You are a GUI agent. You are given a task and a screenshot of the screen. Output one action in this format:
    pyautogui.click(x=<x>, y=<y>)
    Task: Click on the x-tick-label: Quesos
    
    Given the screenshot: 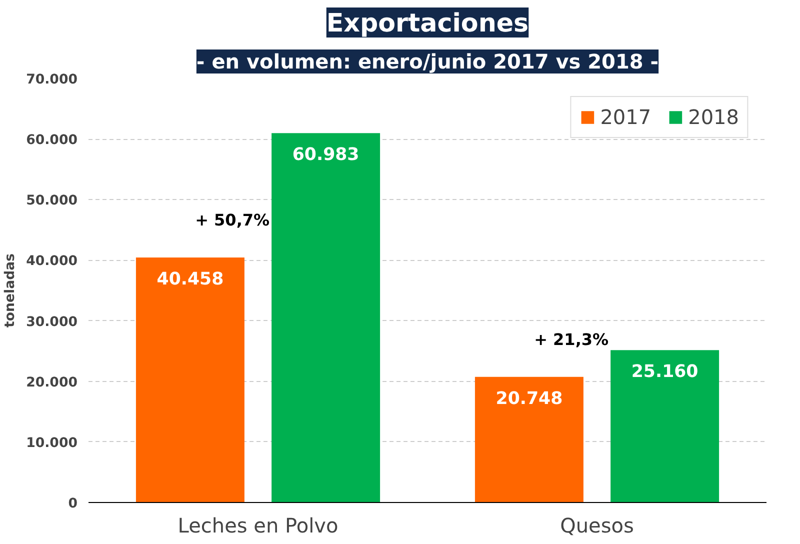 What is the action you would take?
    pyautogui.click(x=597, y=526)
    